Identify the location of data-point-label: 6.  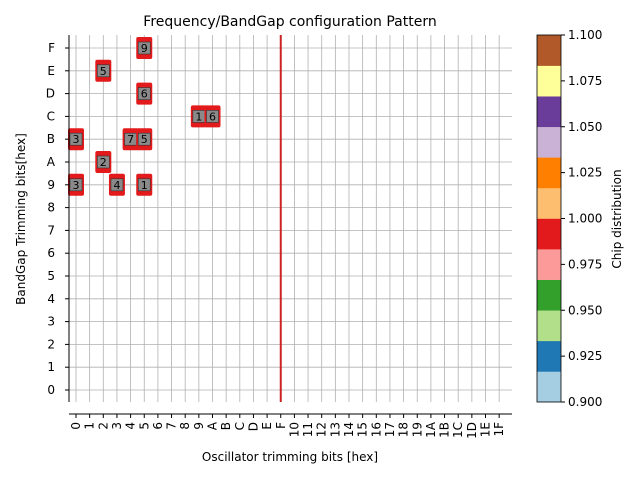
(144, 94).